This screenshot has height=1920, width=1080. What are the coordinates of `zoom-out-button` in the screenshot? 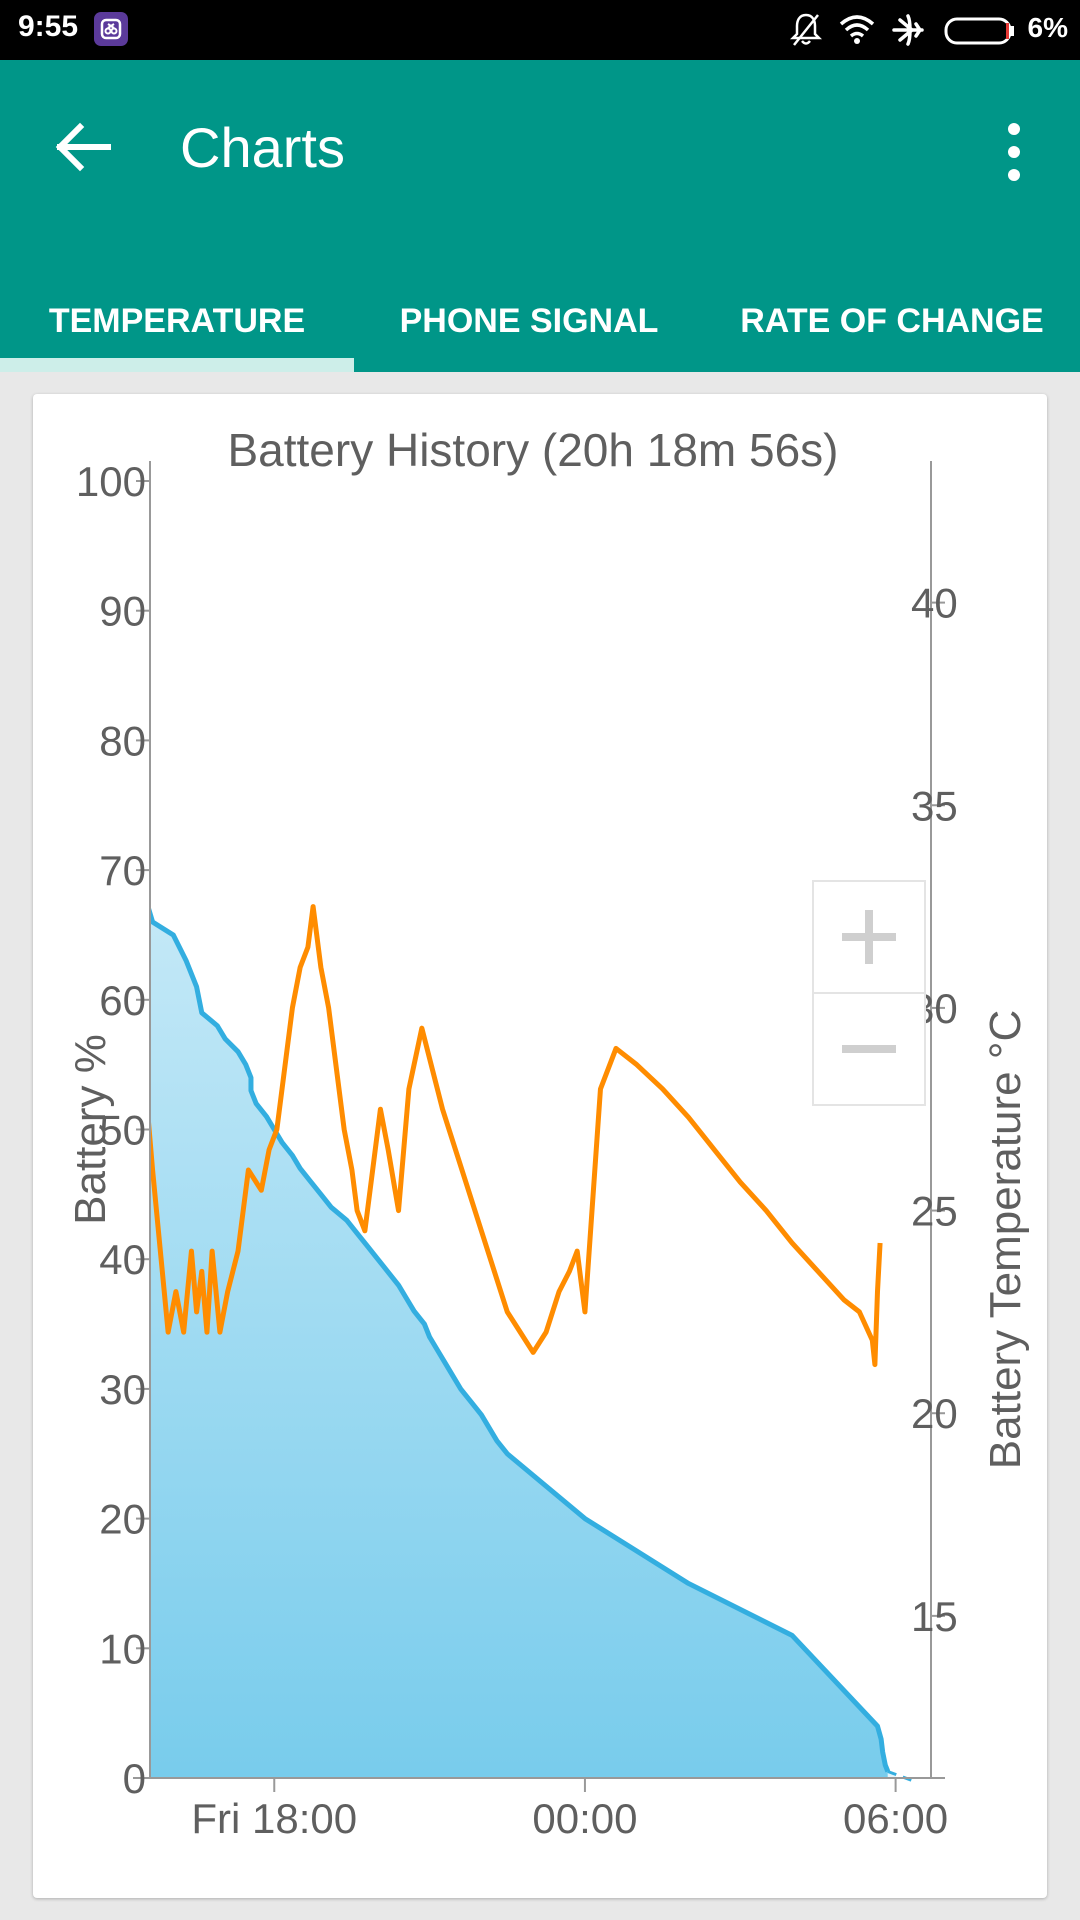 It's located at (869, 1049).